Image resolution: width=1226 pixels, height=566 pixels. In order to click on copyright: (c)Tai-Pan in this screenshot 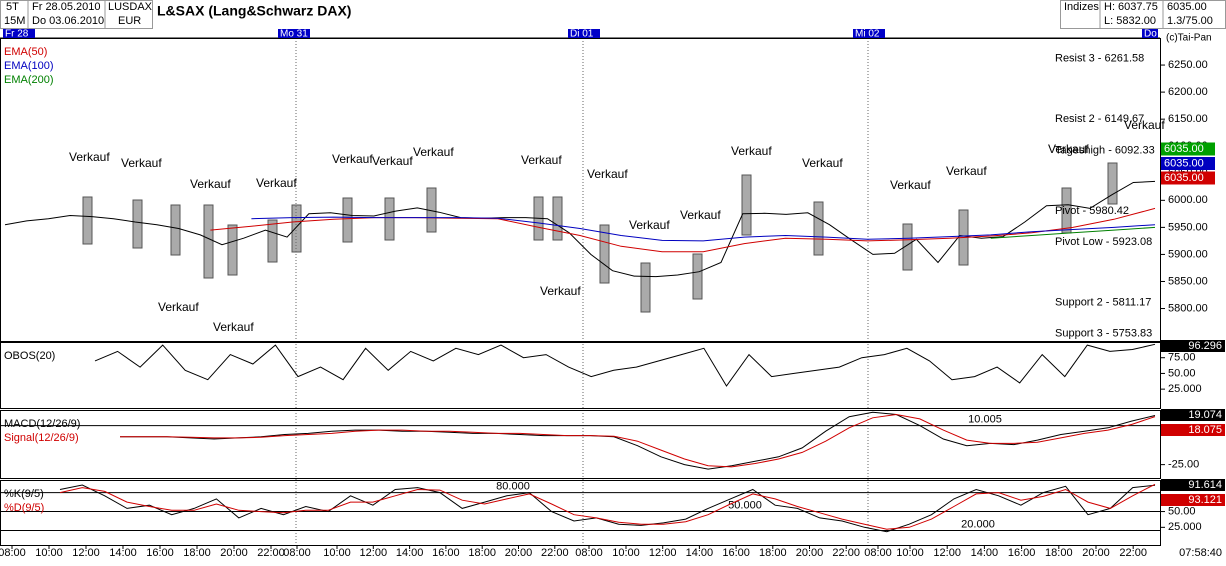, I will do `click(1189, 38)`.